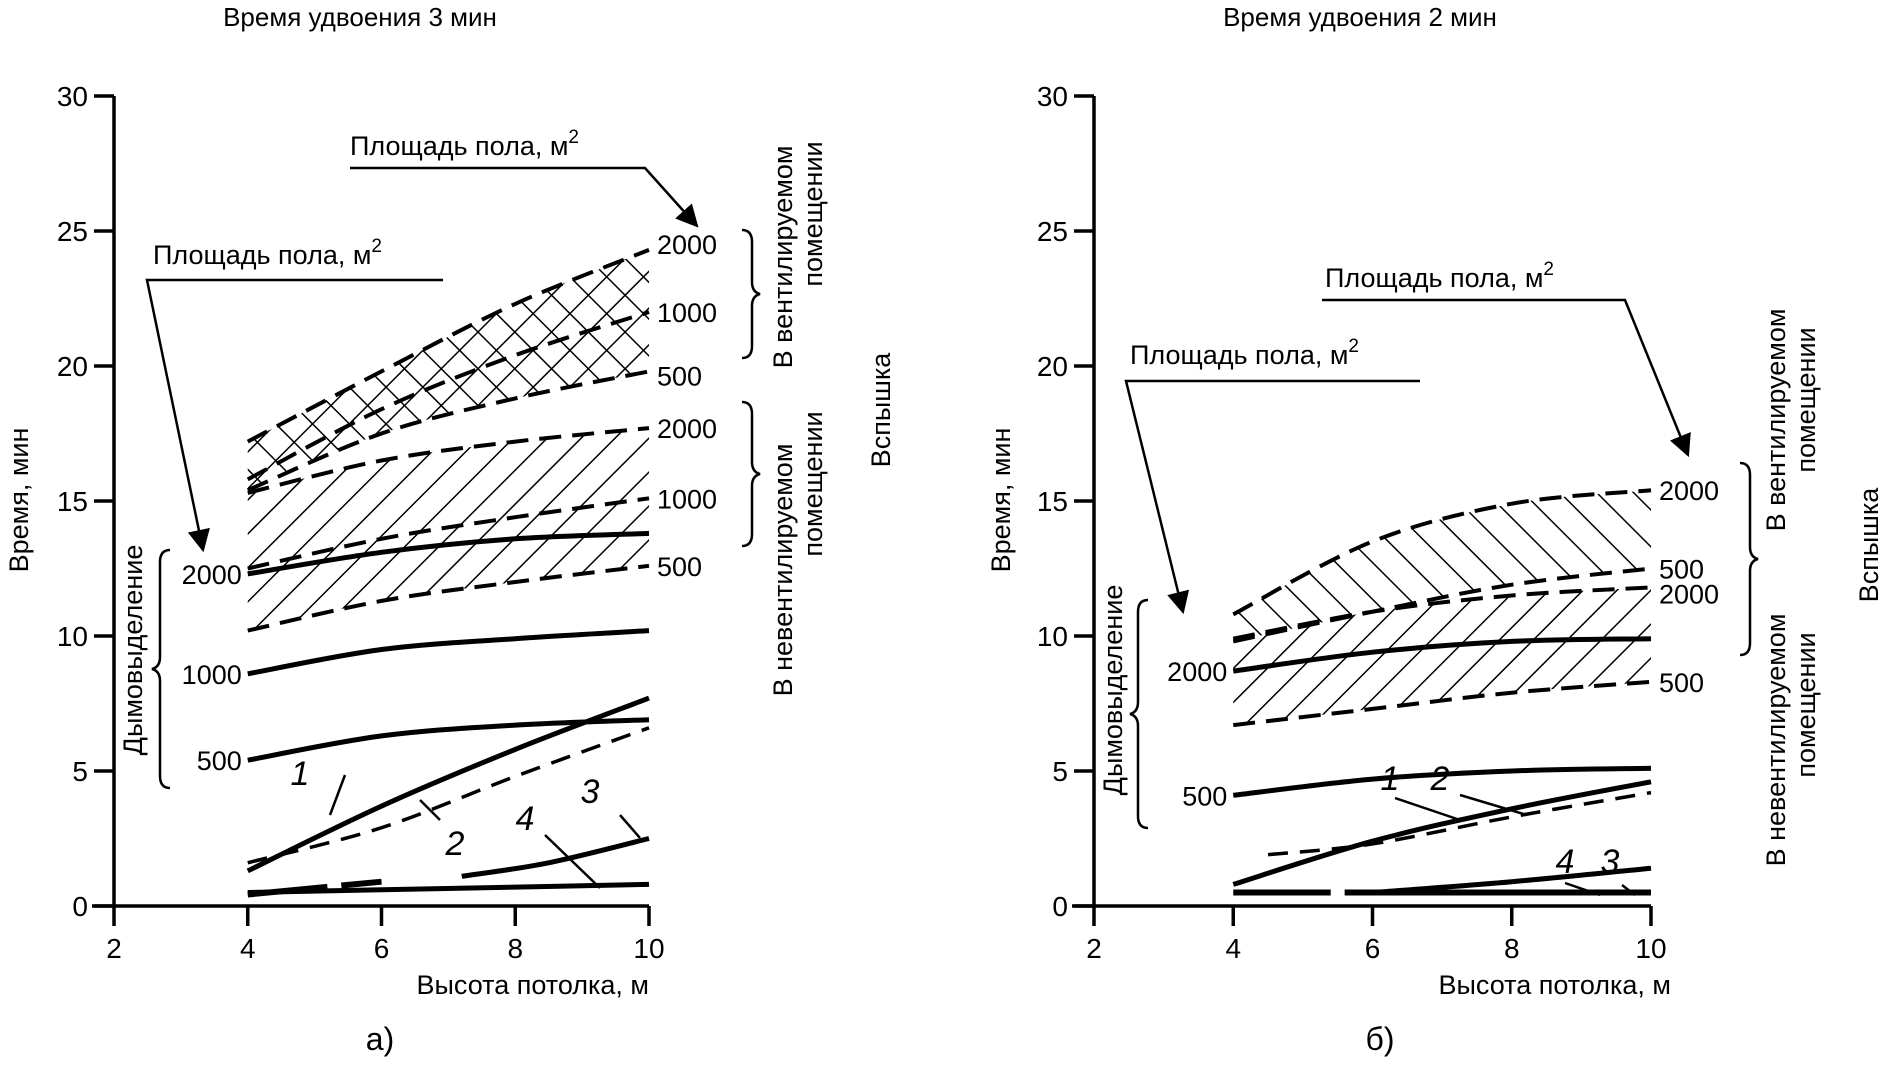  What do you see at coordinates (382, 948) in the screenshot?
I see `x-tick-label: 6` at bounding box center [382, 948].